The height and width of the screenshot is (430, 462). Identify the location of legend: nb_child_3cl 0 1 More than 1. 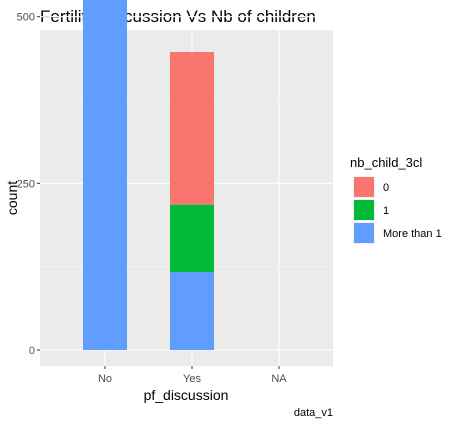
(396, 199).